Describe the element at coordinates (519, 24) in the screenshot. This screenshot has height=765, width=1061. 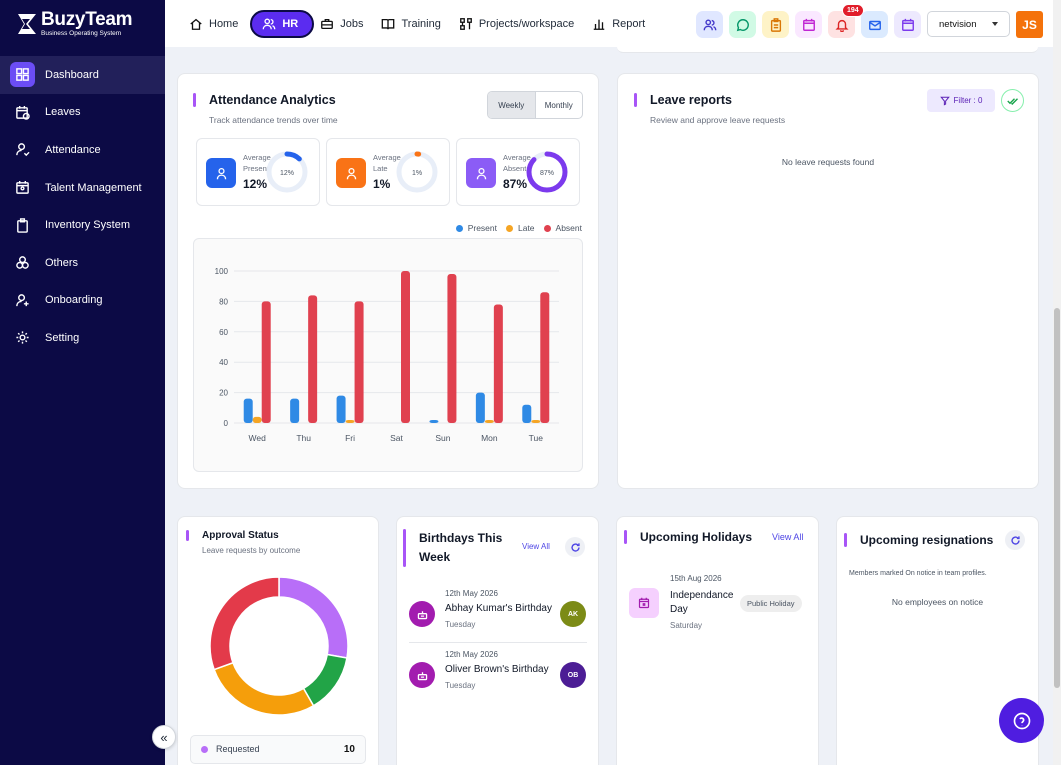
I see `top-menu-projects-workspace: Projects/workspace` at that location.